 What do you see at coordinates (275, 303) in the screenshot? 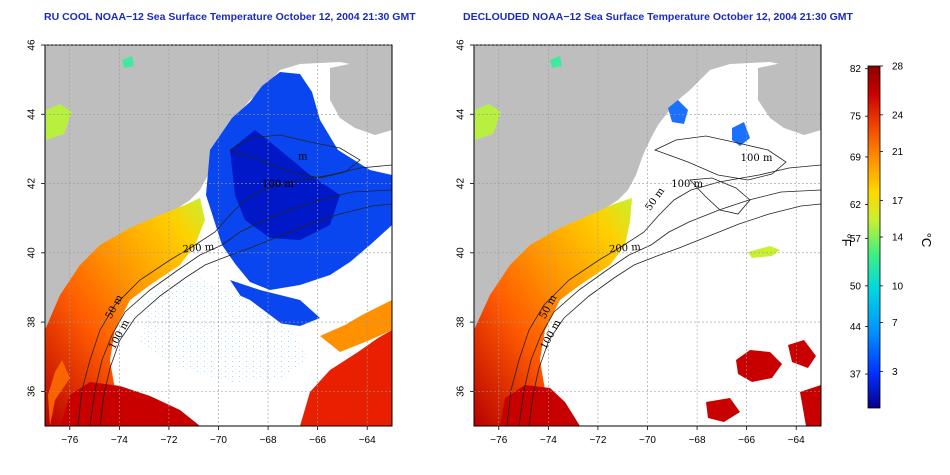
I see `blue-scatter-south` at bounding box center [275, 303].